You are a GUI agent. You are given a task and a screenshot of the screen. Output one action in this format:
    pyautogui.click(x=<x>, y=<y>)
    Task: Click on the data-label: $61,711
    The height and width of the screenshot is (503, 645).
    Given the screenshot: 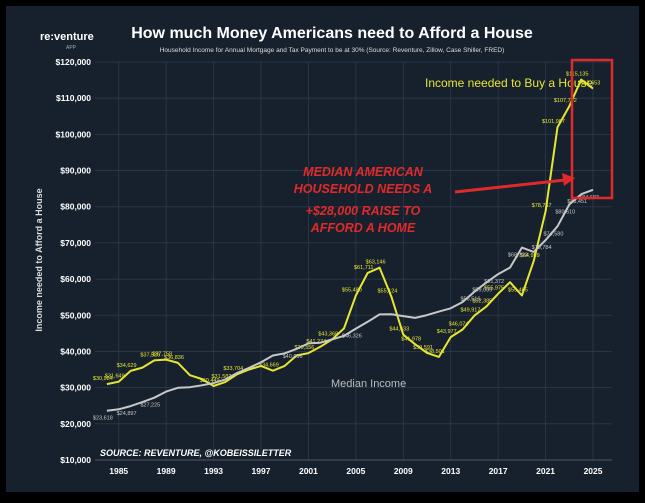 What is the action you would take?
    pyautogui.click(x=363, y=268)
    